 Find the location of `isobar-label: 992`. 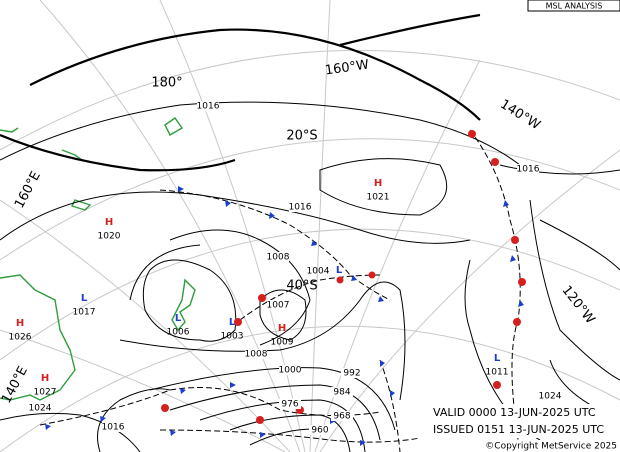

isobar-label: 992 is located at coordinates (351, 374).